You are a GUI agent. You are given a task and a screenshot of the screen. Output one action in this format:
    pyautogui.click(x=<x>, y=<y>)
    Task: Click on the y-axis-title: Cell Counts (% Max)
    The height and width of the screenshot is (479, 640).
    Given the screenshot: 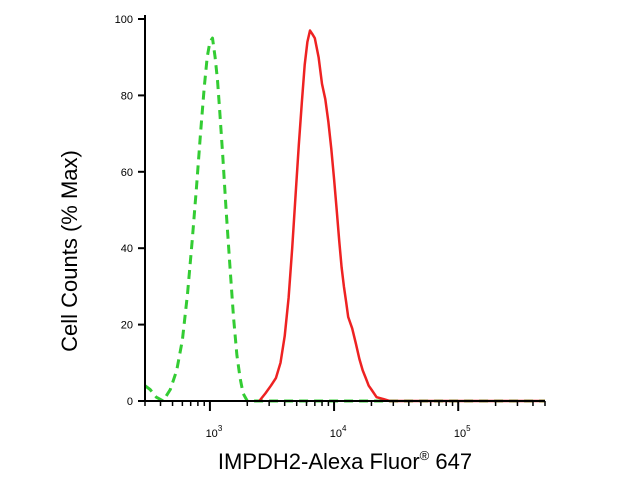 What is the action you would take?
    pyautogui.click(x=69, y=251)
    